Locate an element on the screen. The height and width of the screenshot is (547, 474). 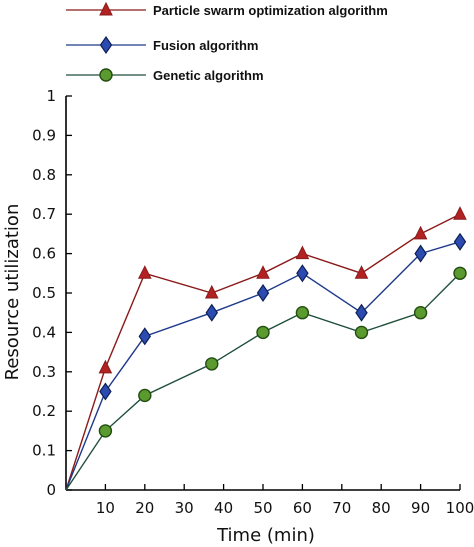
y-tick-label: 1 is located at coordinates (51, 96).